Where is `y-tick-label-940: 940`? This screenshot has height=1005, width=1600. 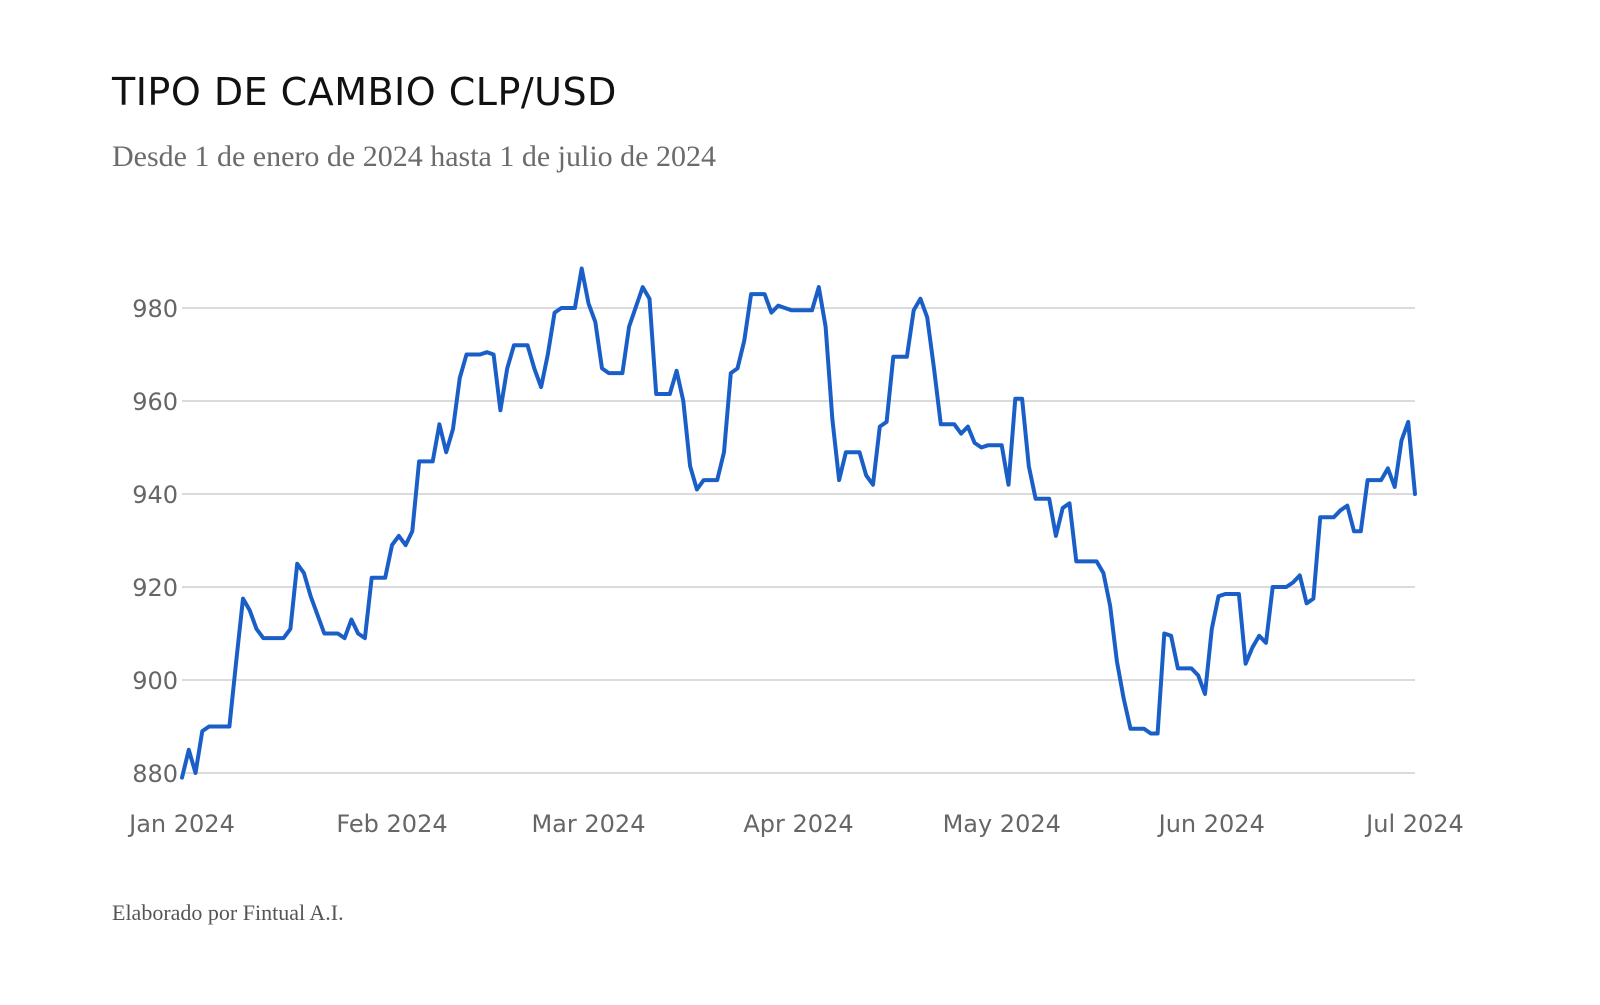 y-tick-label-940: 940 is located at coordinates (155, 495).